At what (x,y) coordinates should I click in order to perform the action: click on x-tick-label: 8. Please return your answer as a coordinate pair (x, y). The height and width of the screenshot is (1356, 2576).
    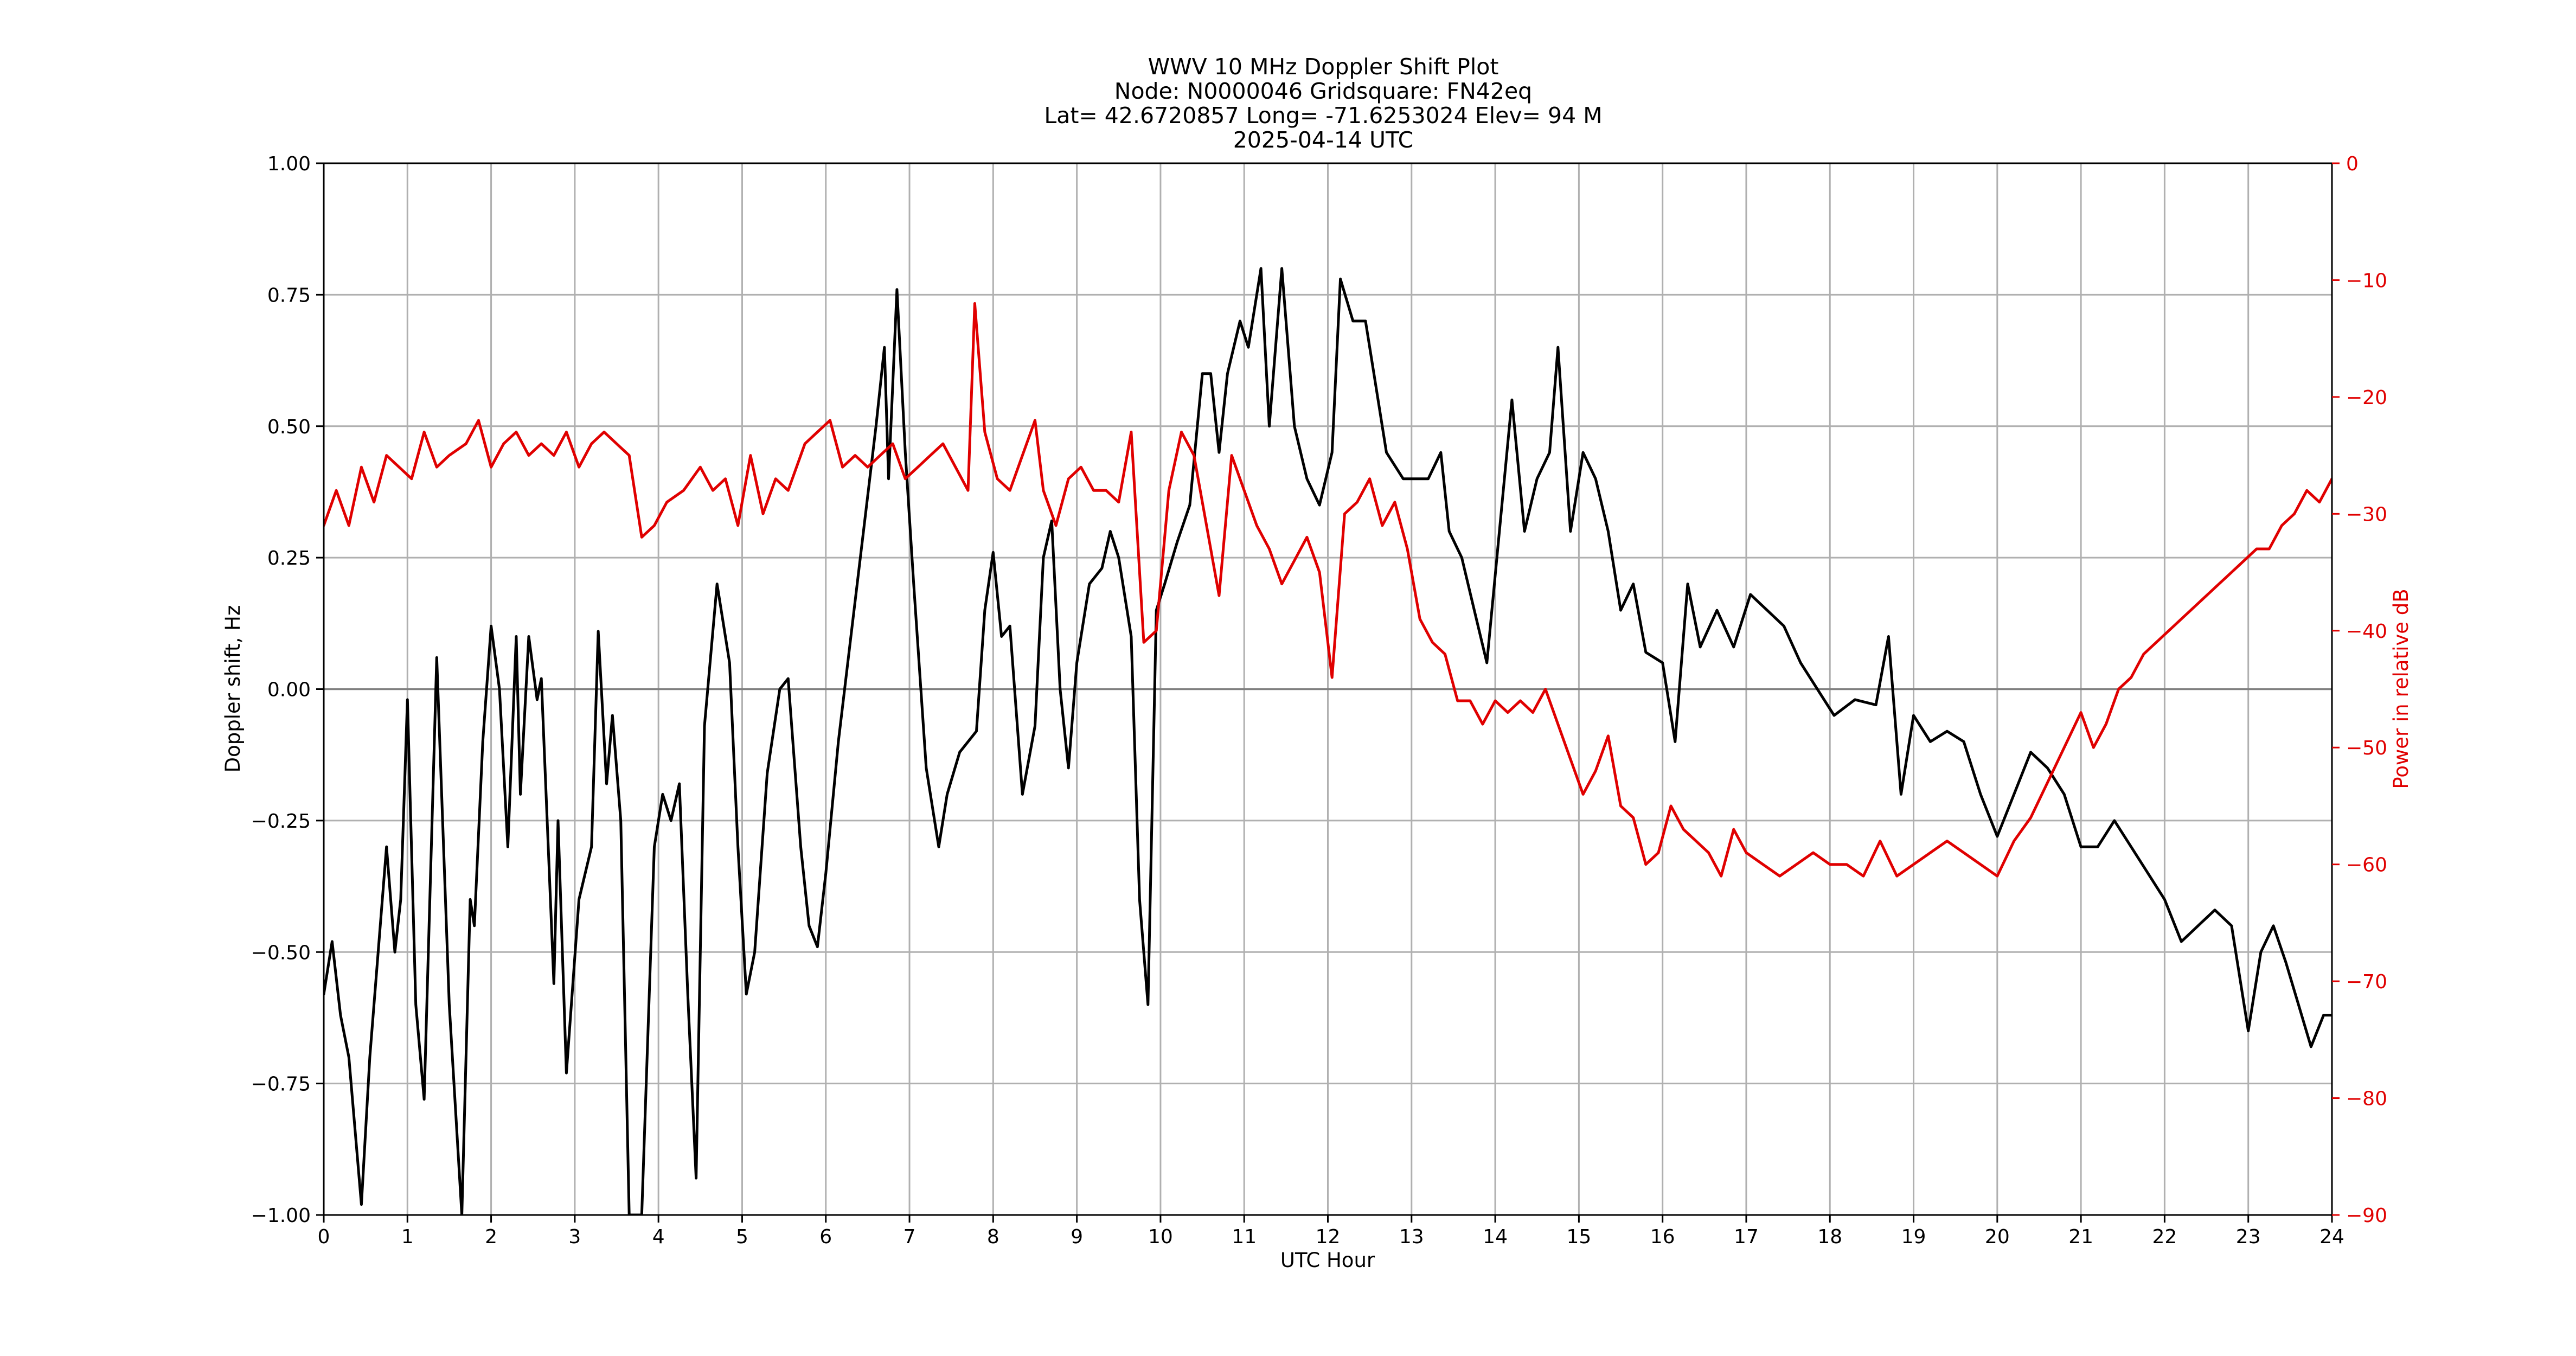
    Looking at the image, I should click on (993, 1237).